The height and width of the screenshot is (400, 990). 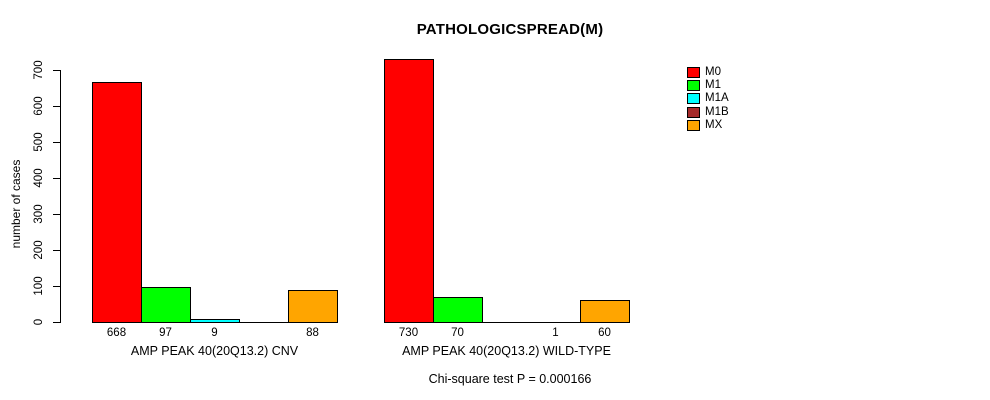 I want to click on y-tick-label: 500, so click(x=39, y=142).